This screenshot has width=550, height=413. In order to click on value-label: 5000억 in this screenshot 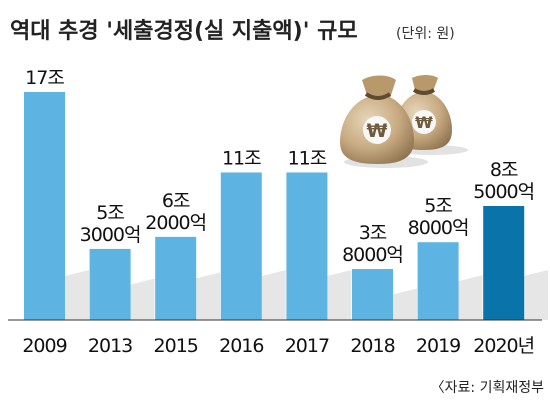, I will do `click(503, 192)`.